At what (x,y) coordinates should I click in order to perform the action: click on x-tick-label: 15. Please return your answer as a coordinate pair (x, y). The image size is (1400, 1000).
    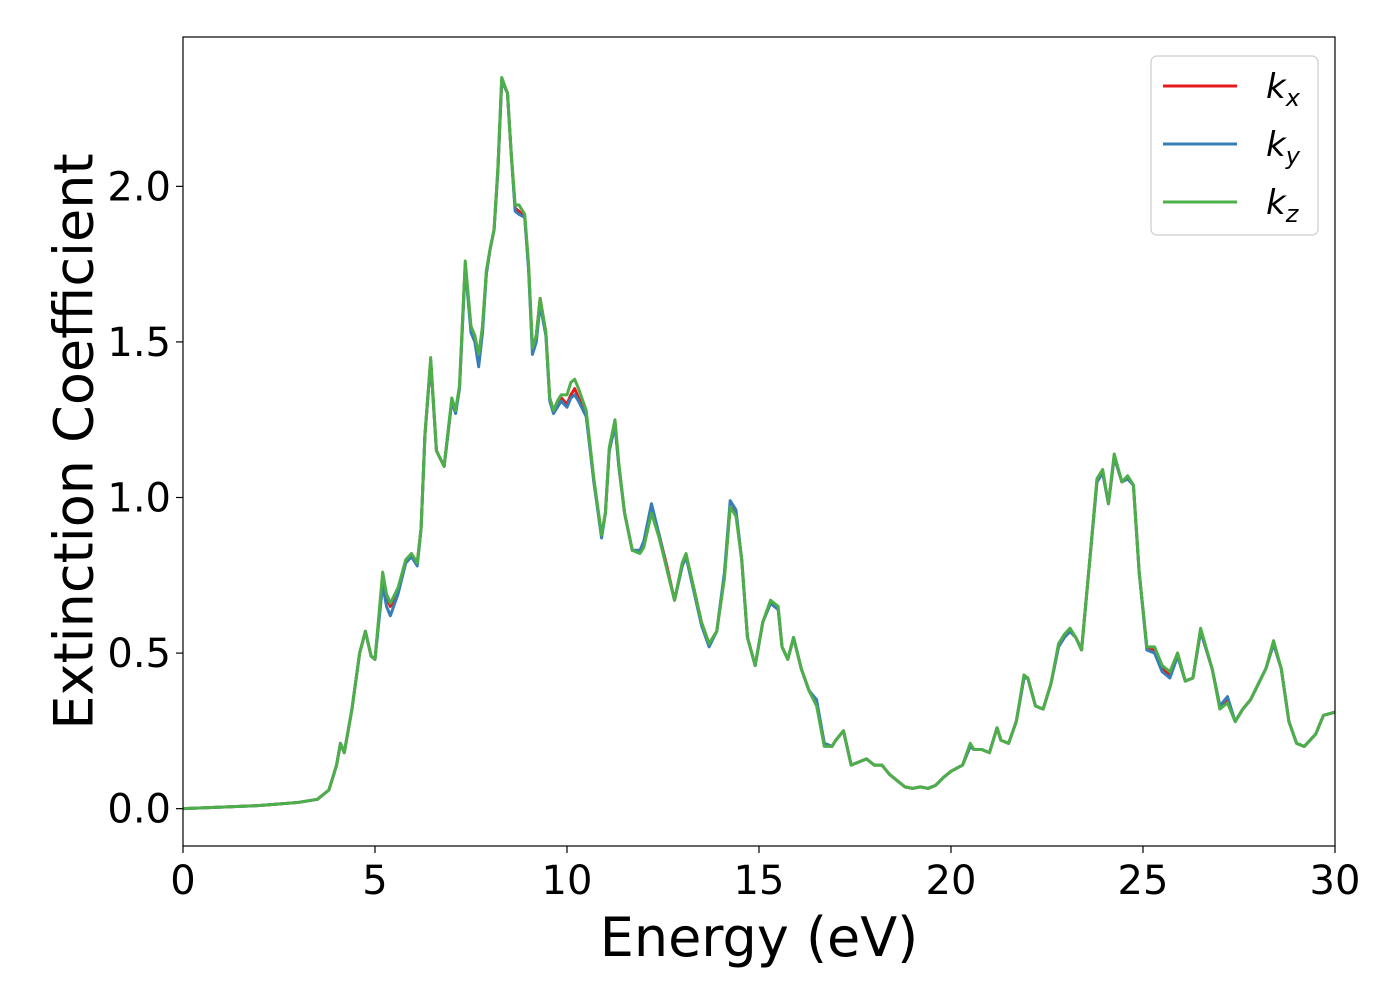
    Looking at the image, I should click on (759, 881).